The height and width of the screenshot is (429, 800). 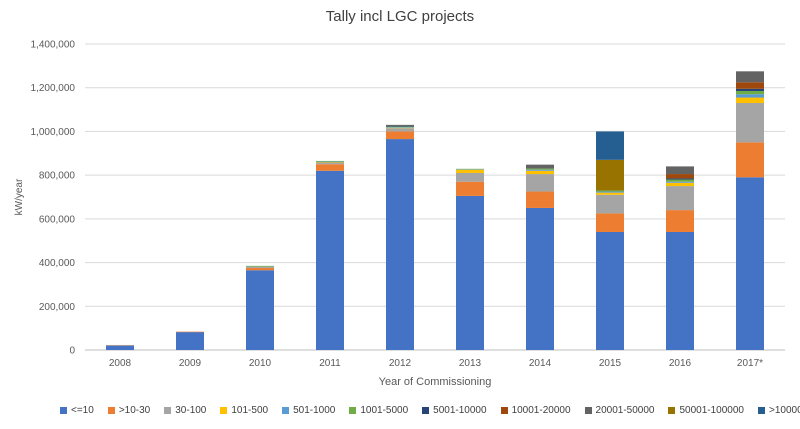 What do you see at coordinates (435, 382) in the screenshot?
I see `x-axis-label: Year of Commissioning` at bounding box center [435, 382].